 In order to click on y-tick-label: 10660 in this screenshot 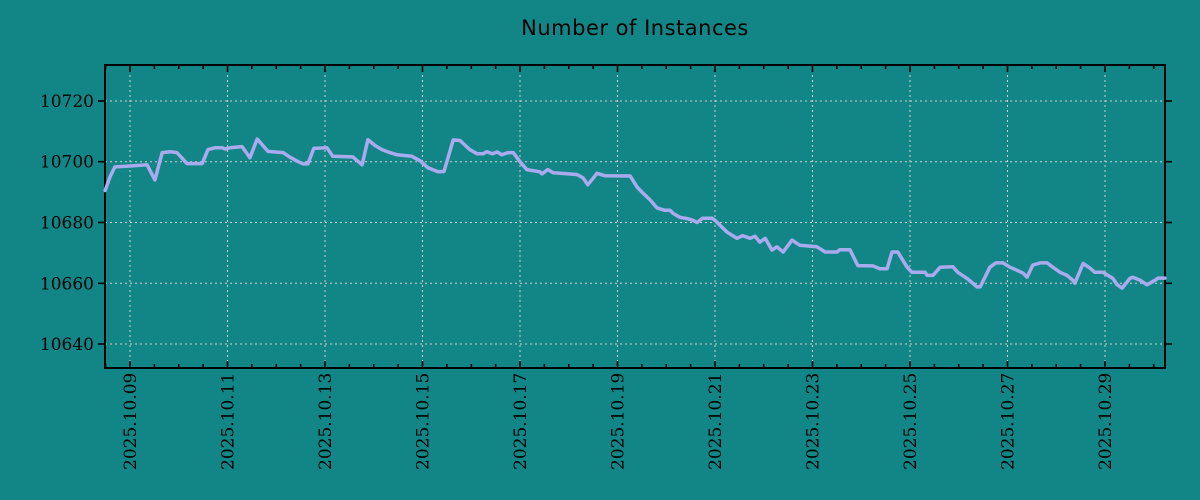, I will do `click(67, 284)`.